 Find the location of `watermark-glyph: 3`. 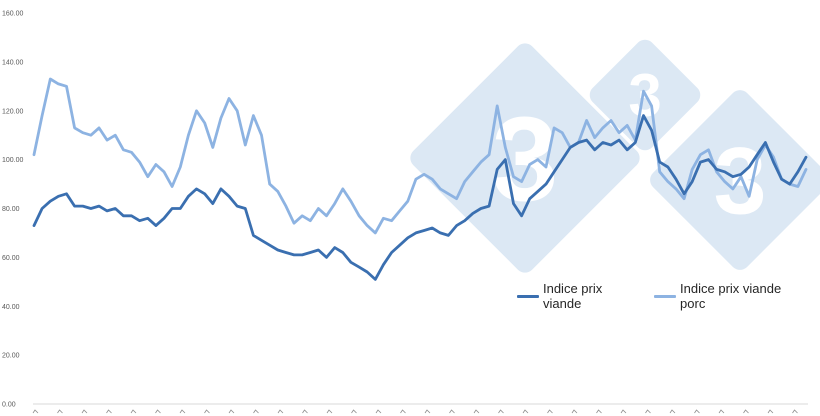

watermark-glyph: 3 is located at coordinates (740, 181).